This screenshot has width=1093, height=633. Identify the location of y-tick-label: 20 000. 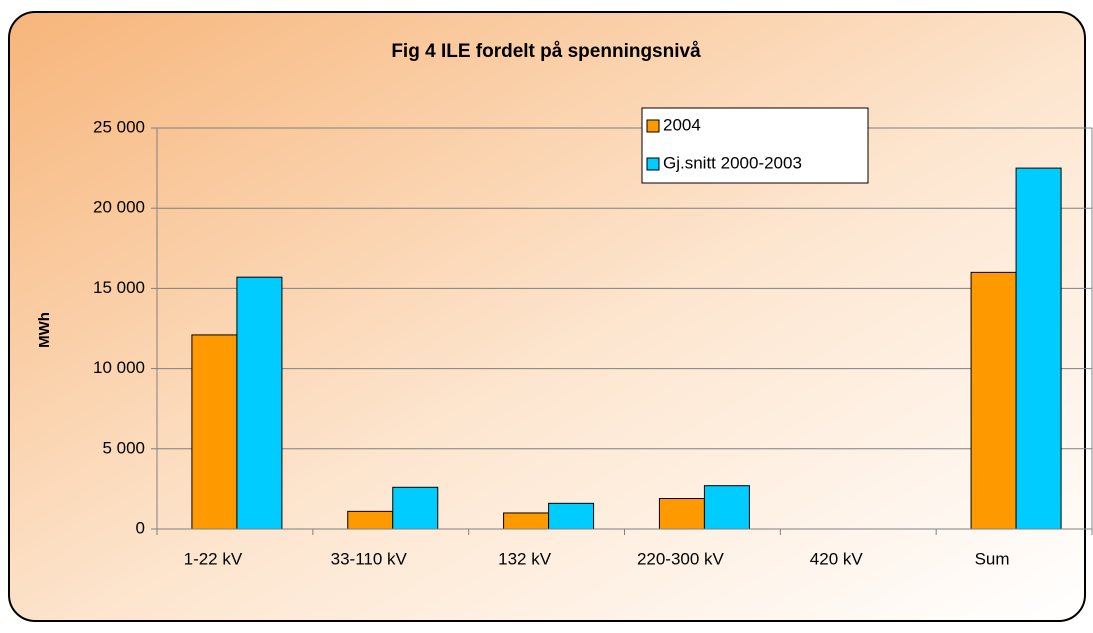
(119, 207).